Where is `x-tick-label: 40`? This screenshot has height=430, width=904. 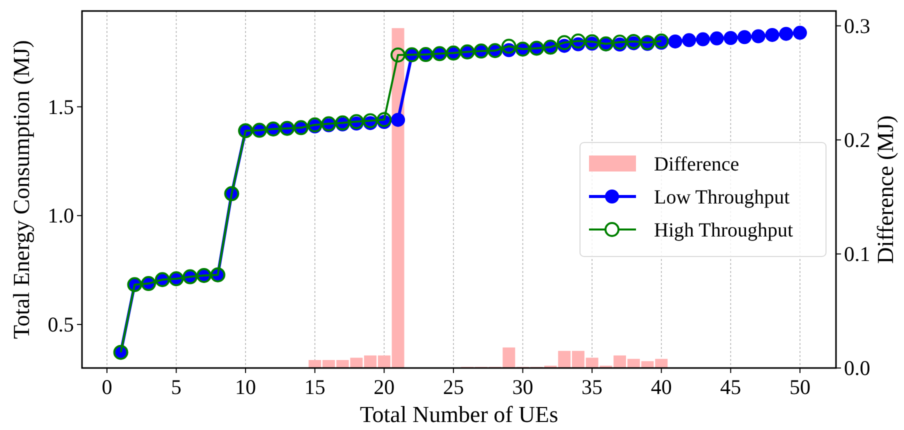
x-tick-label: 40 is located at coordinates (661, 387).